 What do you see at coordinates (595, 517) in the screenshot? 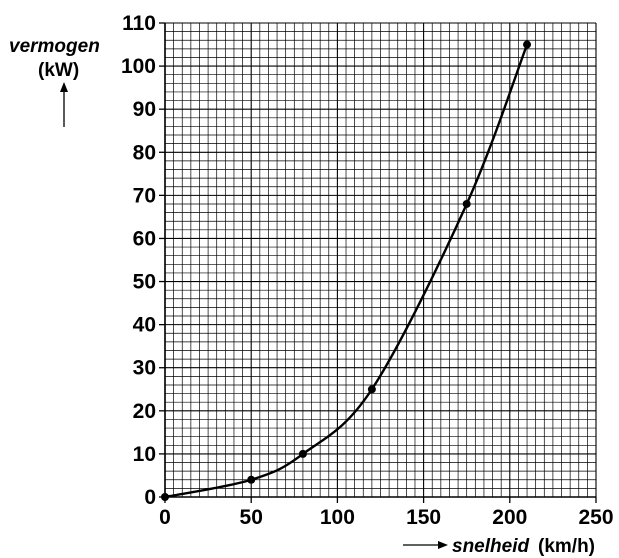
I see `x-tick-label: 250` at bounding box center [595, 517].